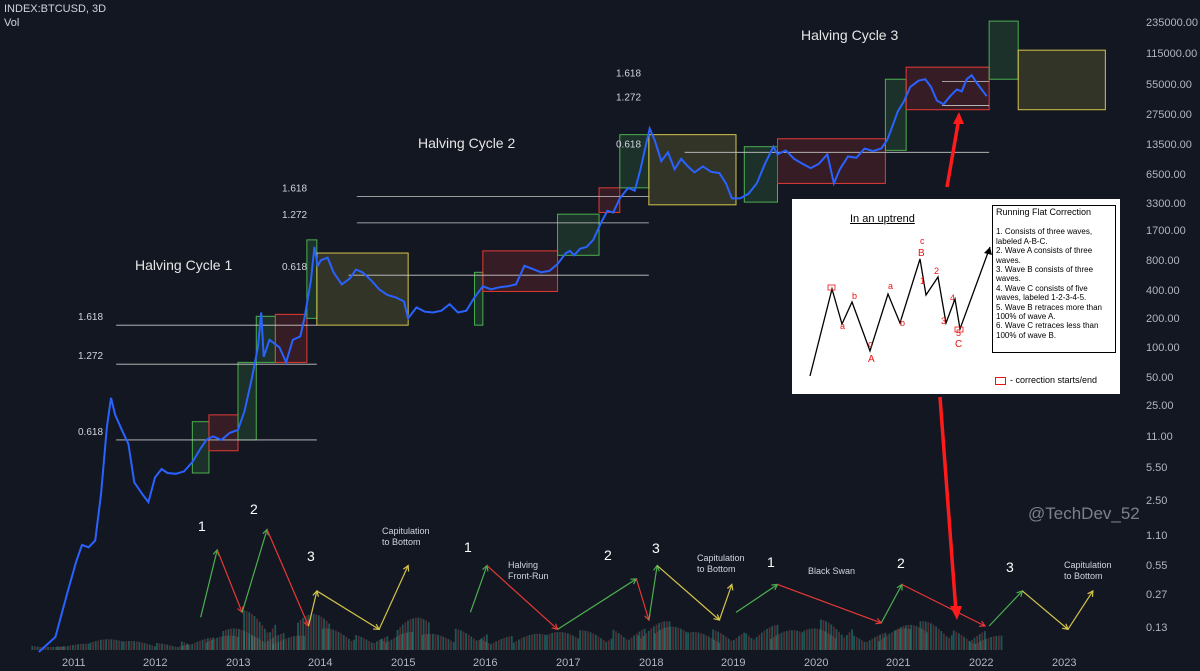 The image size is (1200, 671). Describe the element at coordinates (403, 663) in the screenshot. I see `x-axis-tick: 2015` at that location.